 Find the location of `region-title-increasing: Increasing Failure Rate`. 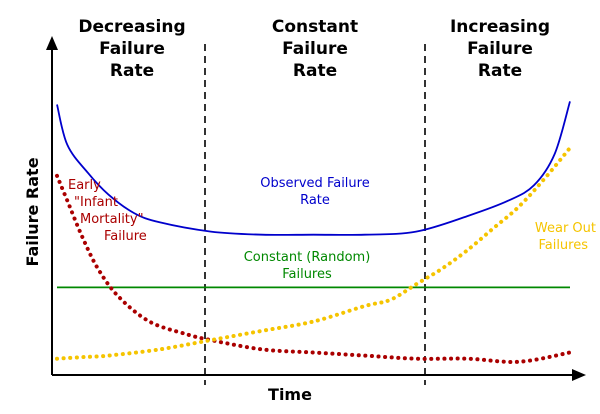

region-title-increasing: Increasing Failure Rate is located at coordinates (500, 49).